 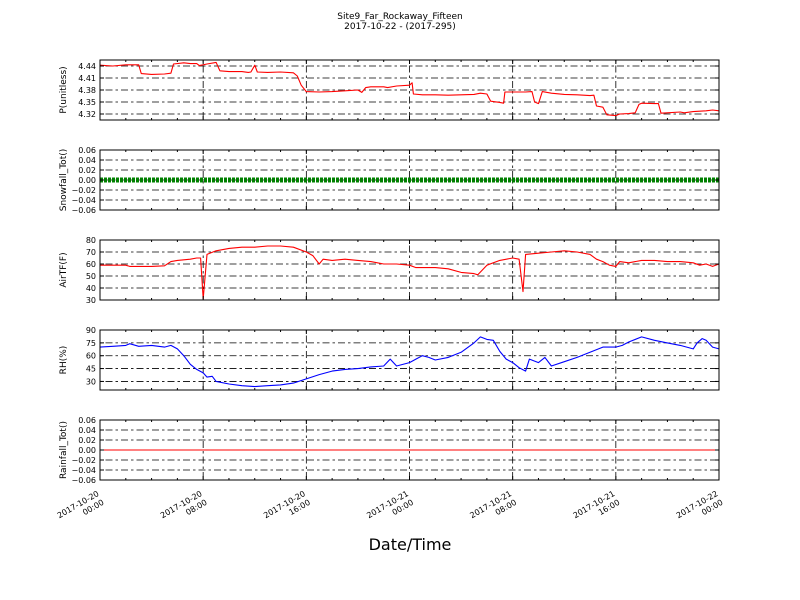 I want to click on y-axis-label: RH(%), so click(x=64, y=360).